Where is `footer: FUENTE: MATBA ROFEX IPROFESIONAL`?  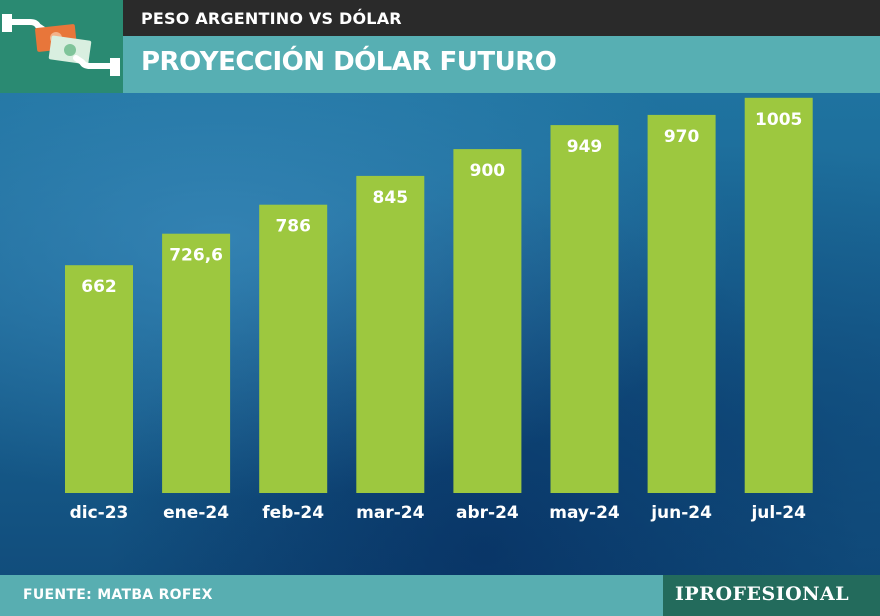
footer: FUENTE: MATBA ROFEX IPROFESIONAL is located at coordinates (440, 595).